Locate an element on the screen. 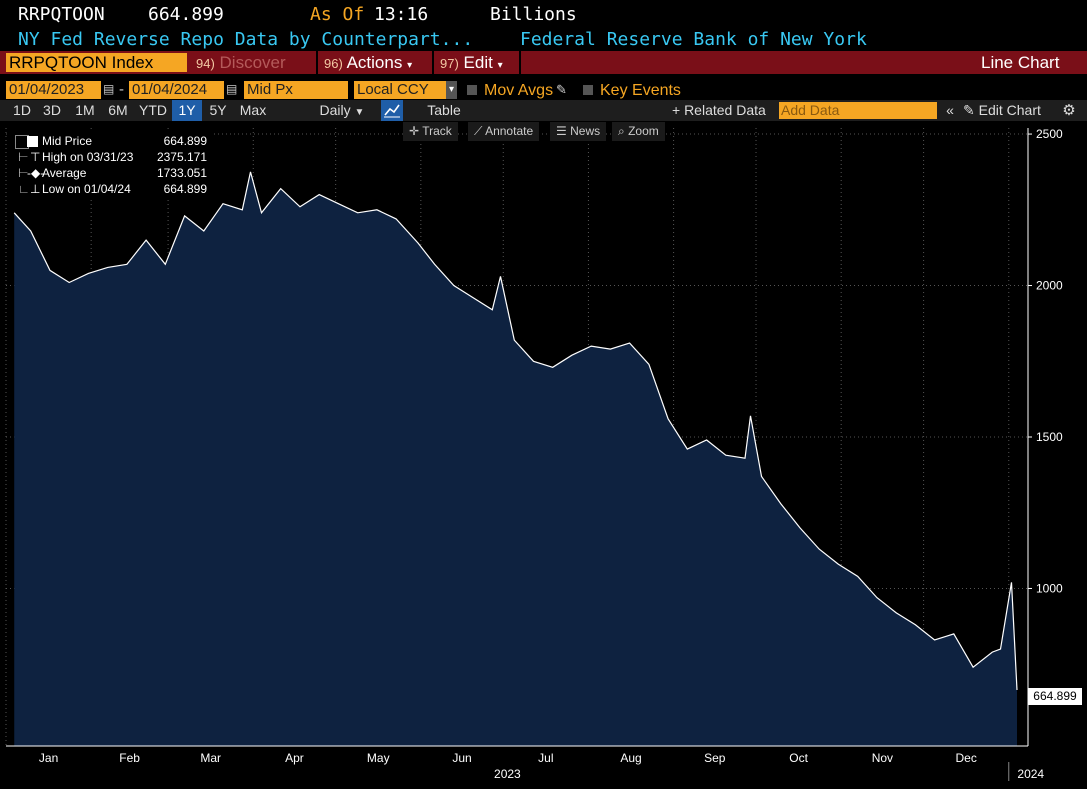  edit-label: Edit is located at coordinates (478, 62).